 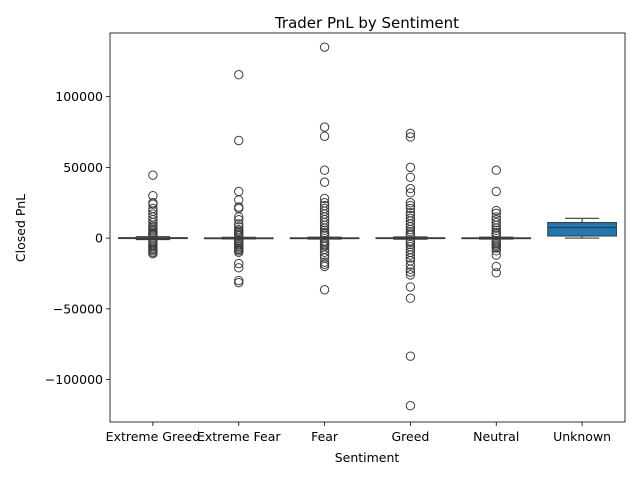 I want to click on x-tick-label: Extreme Fear, so click(x=239, y=436).